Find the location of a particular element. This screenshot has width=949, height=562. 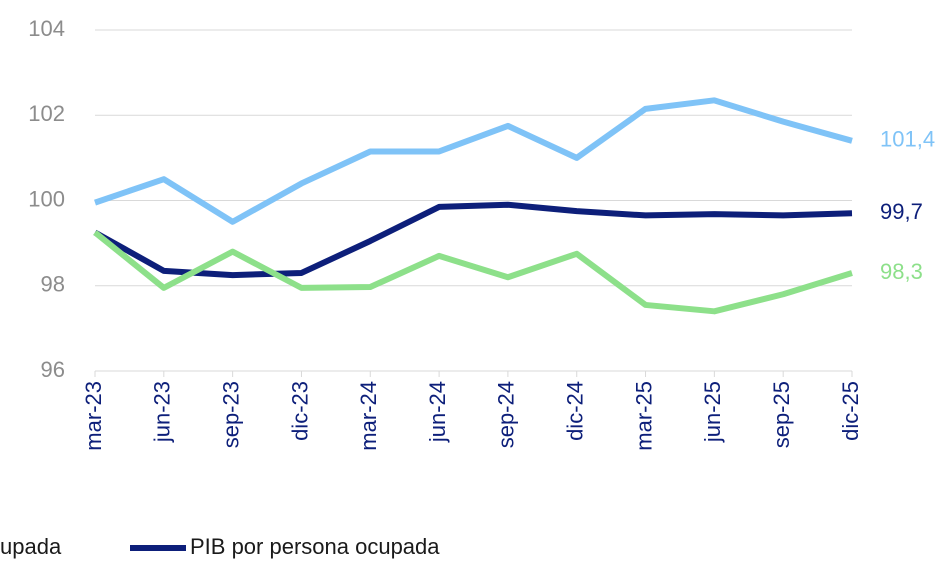

x-tick-label: sep-24 is located at coordinates (506, 414).